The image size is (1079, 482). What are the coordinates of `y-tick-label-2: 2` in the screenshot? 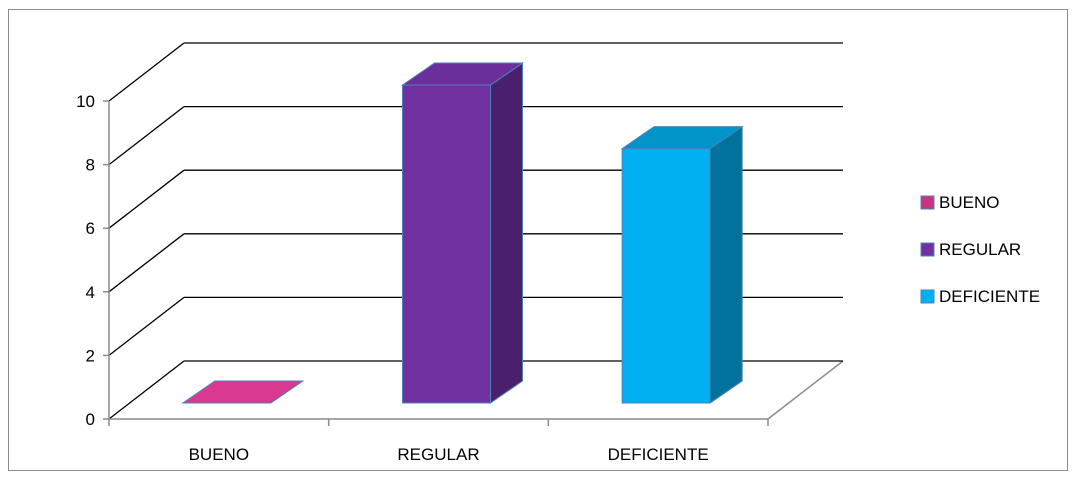 It's located at (90, 355).